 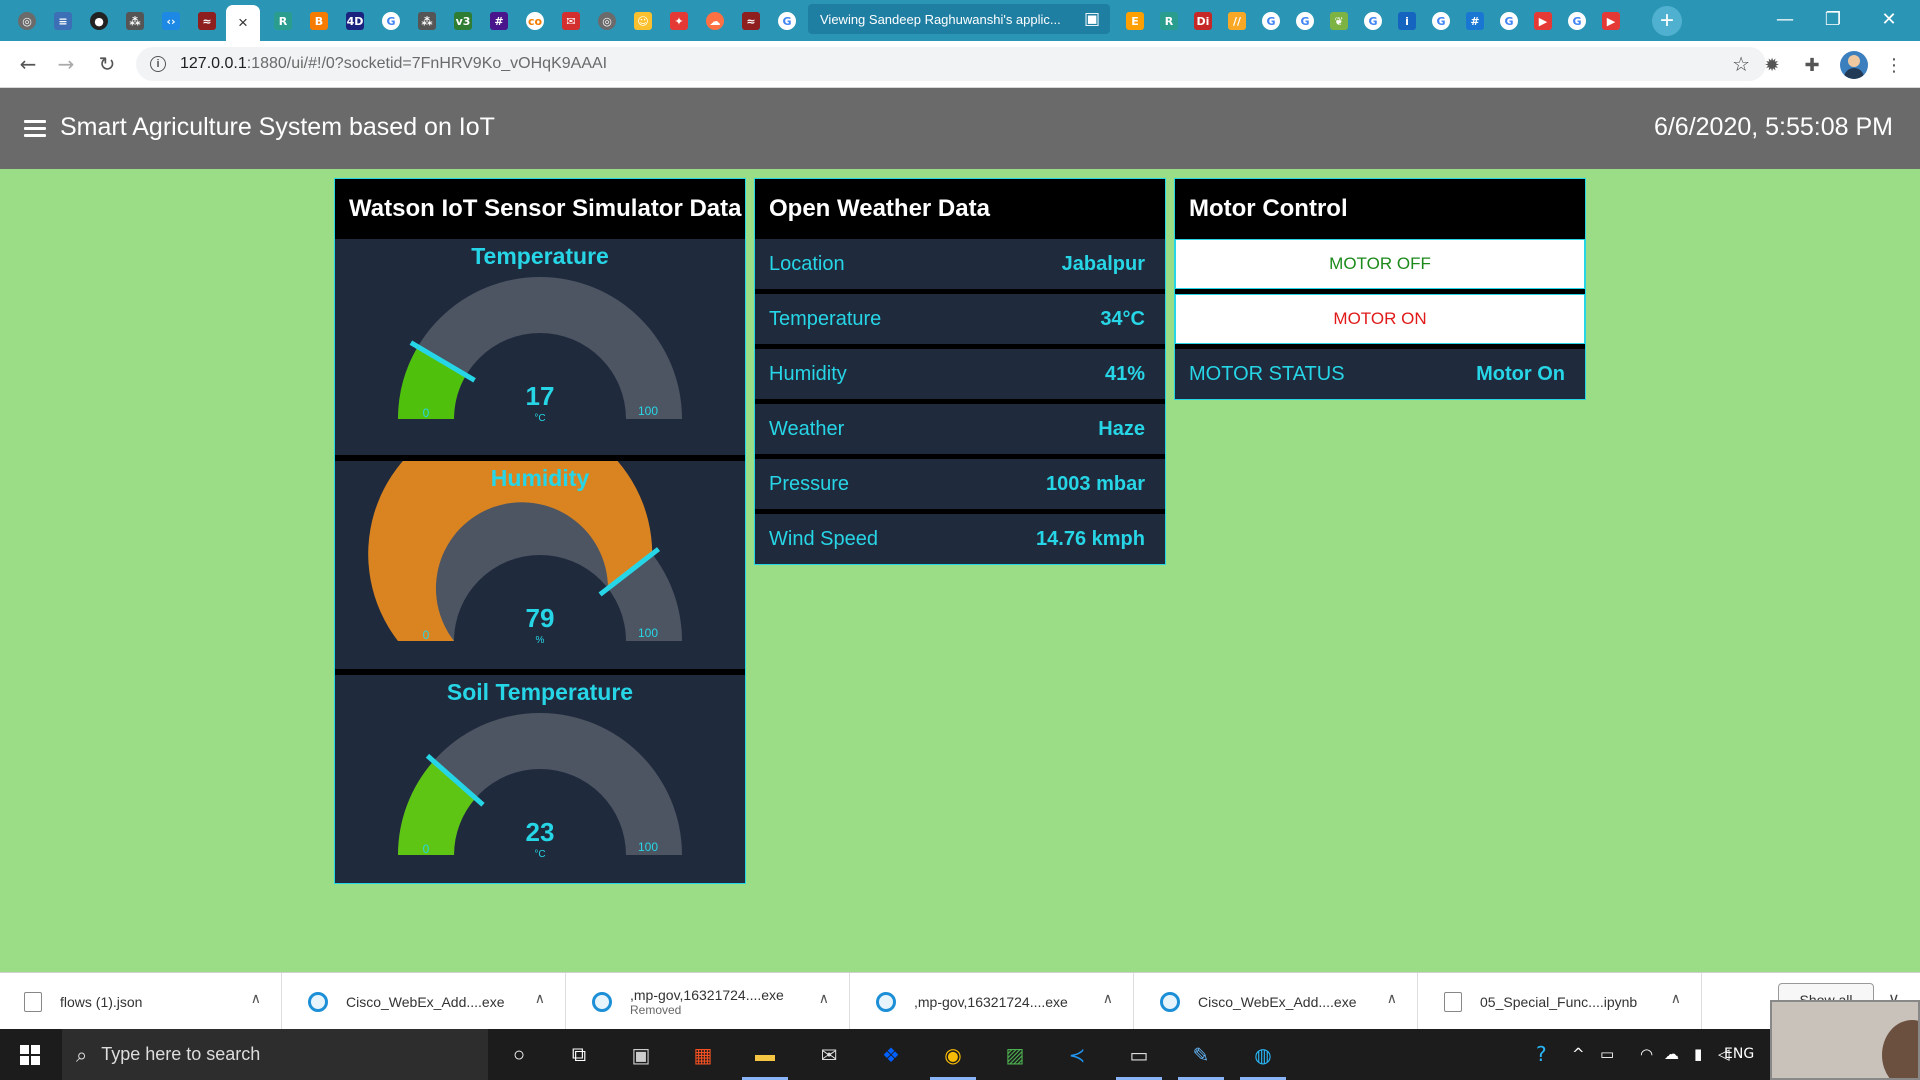 I want to click on extension-bug-icon: ✹, so click(x=1772, y=64).